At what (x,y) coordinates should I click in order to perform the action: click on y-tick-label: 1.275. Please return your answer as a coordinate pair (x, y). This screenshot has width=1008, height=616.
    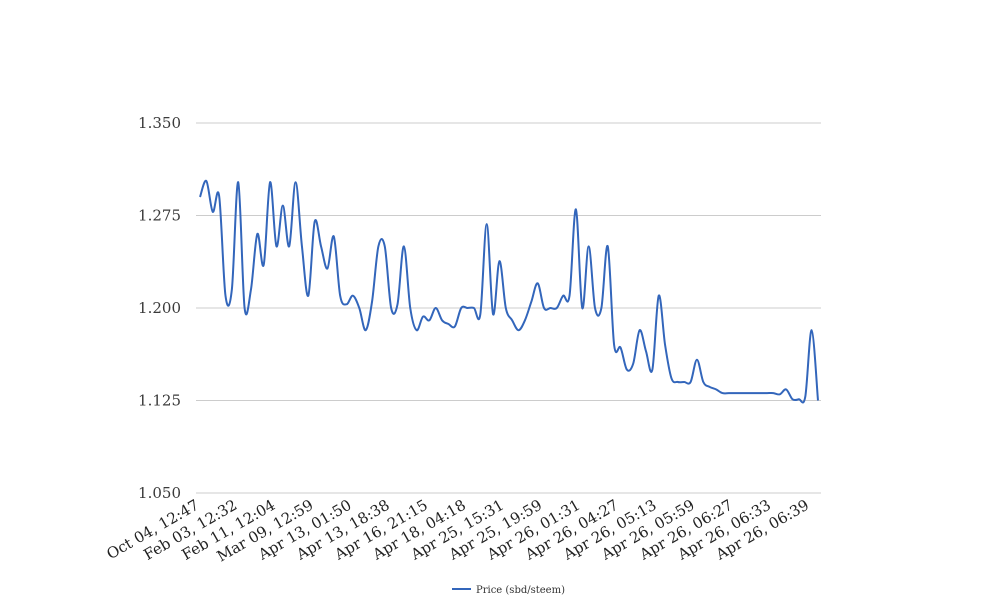
    Looking at the image, I should click on (159, 216).